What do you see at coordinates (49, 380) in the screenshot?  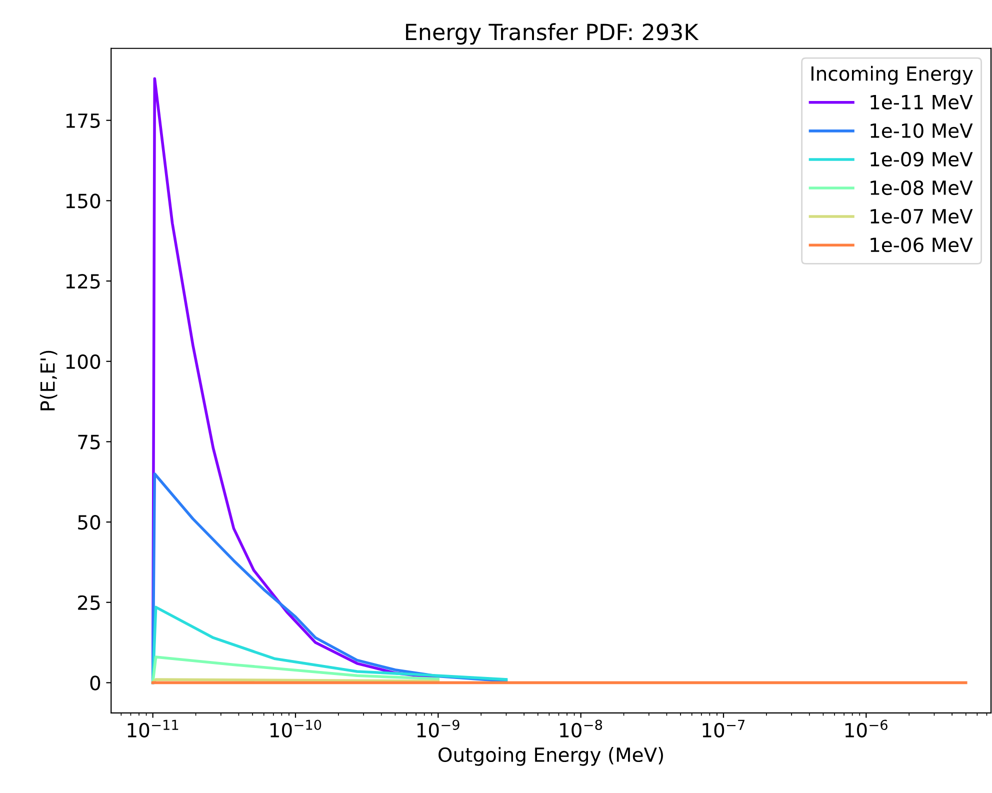 I see `y-axis-title: P(E,E')` at bounding box center [49, 380].